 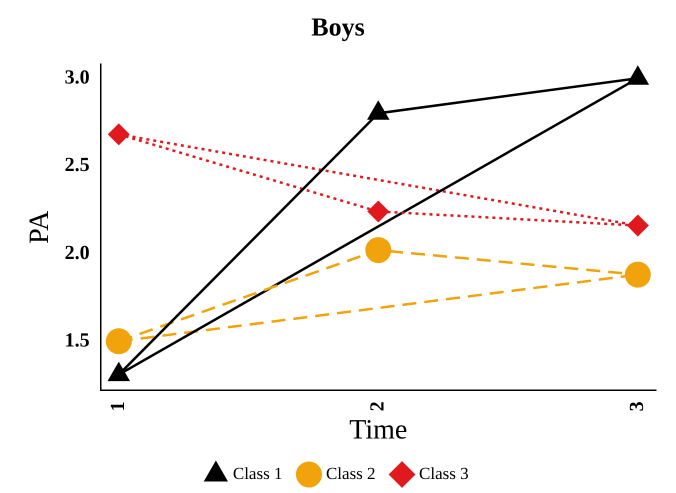 I want to click on x-axis-title: Time, so click(x=378, y=430).